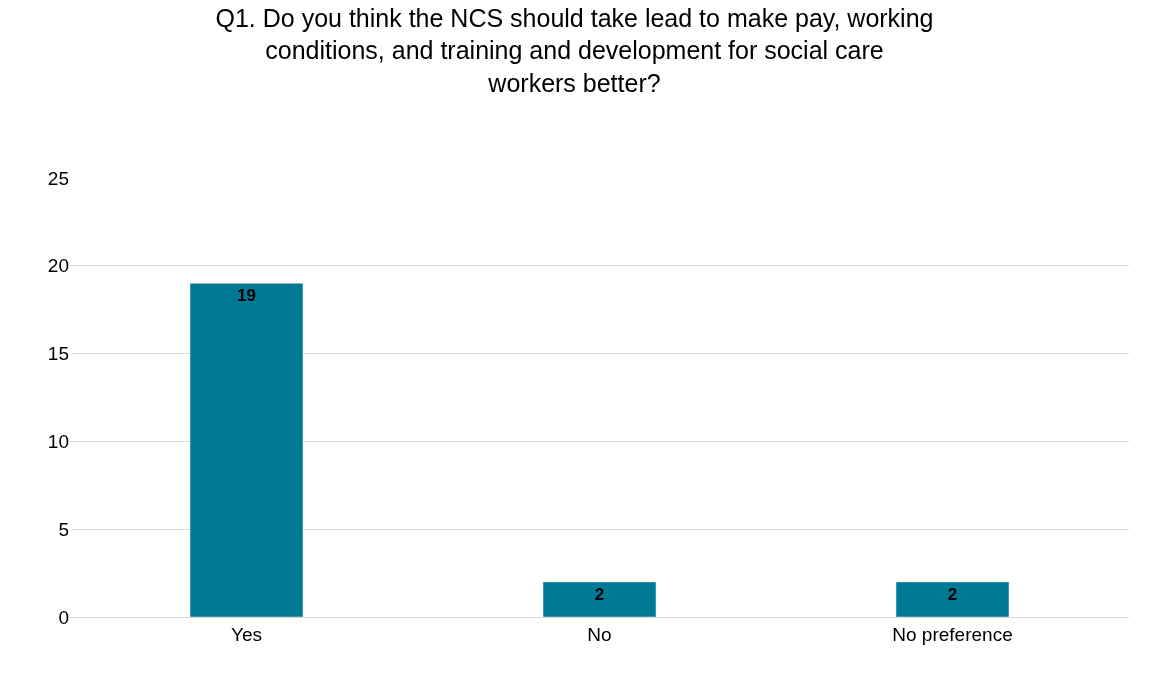 The height and width of the screenshot is (673, 1149). What do you see at coordinates (58, 266) in the screenshot?
I see `y-tick-label: 20` at bounding box center [58, 266].